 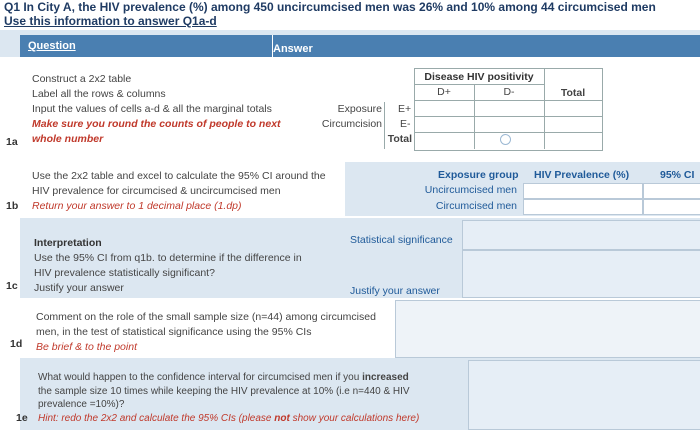 What do you see at coordinates (405, 124) in the screenshot?
I see `e-minus-label: E-` at bounding box center [405, 124].